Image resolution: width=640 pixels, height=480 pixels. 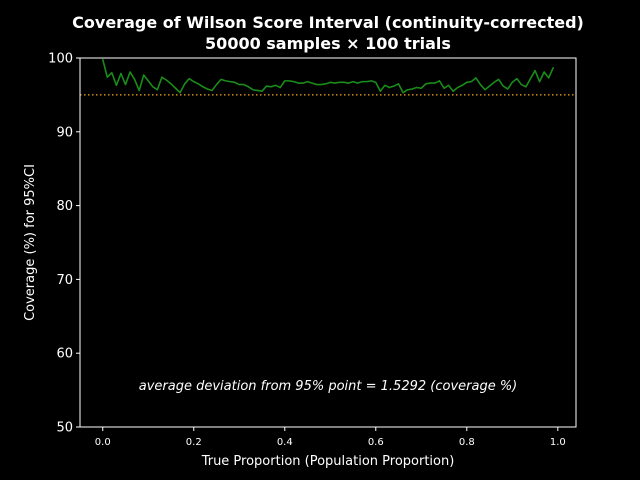 I want to click on y-tick-label: 70, so click(x=64, y=280).